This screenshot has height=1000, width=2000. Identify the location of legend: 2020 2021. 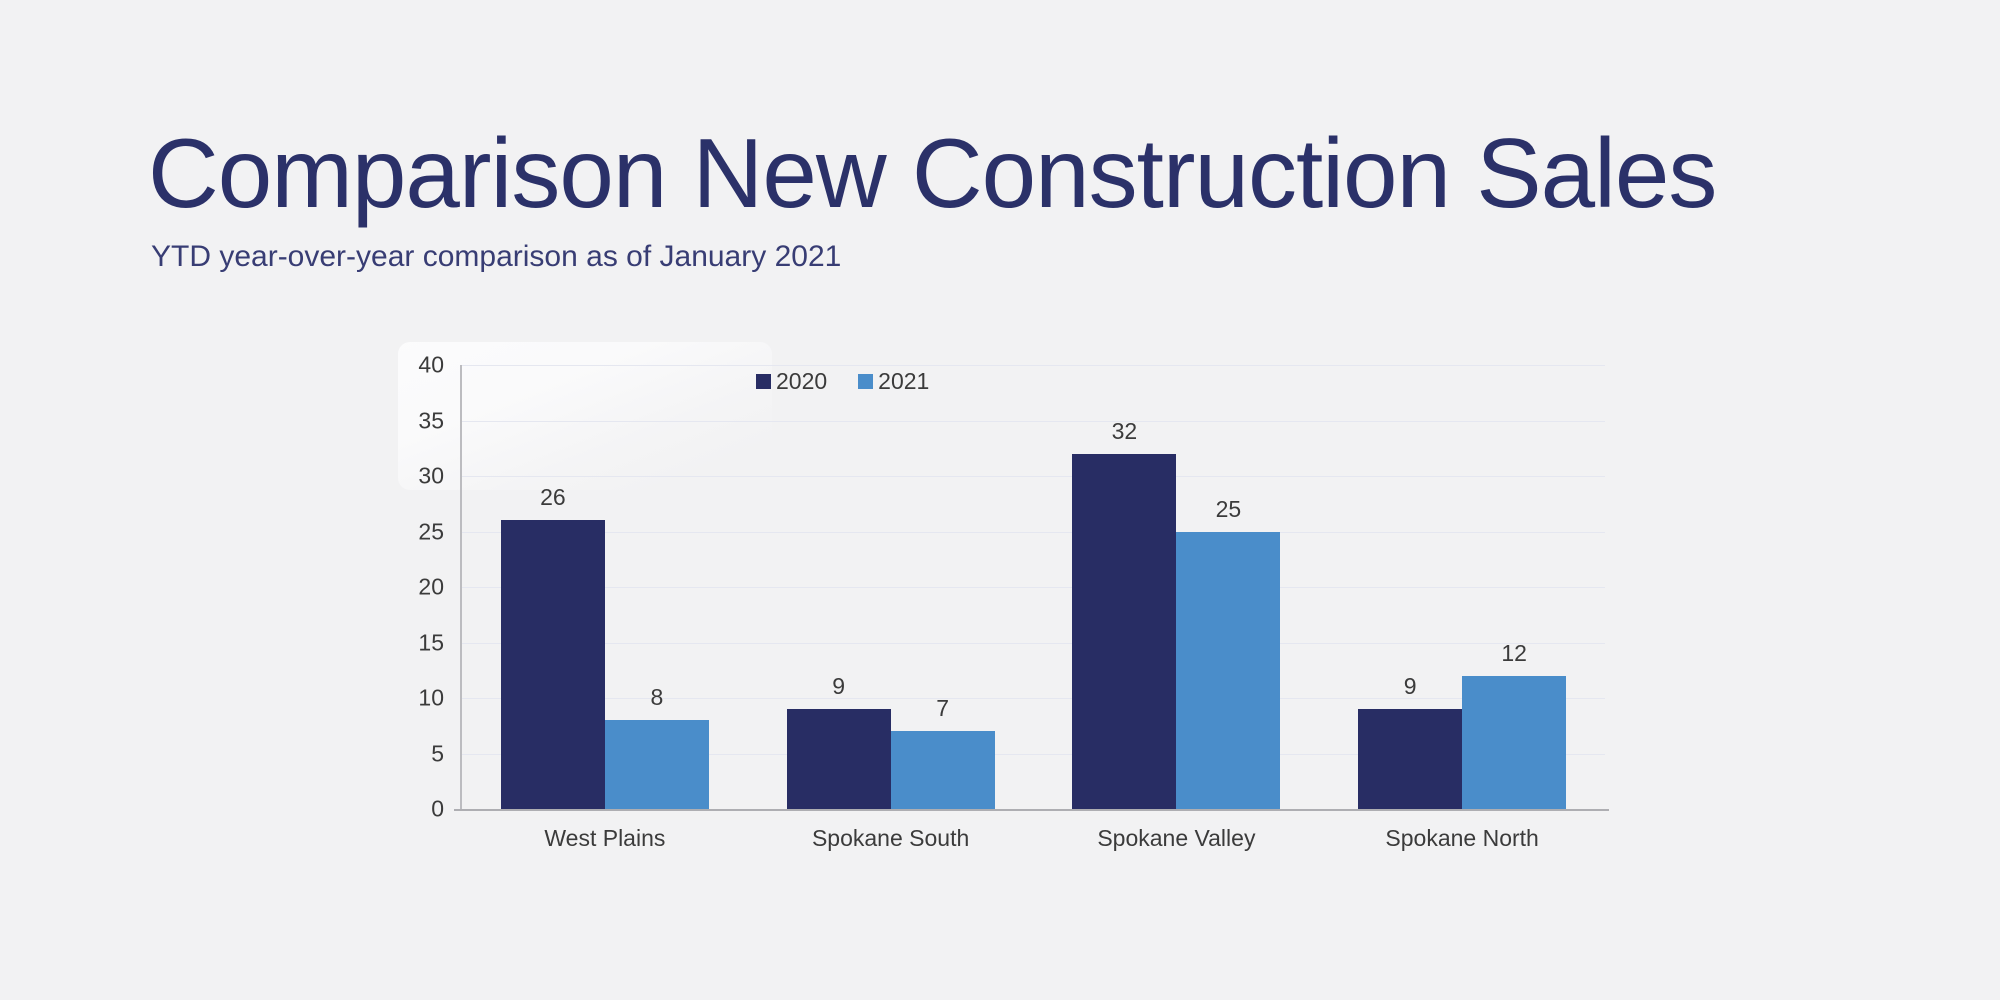
(842, 381).